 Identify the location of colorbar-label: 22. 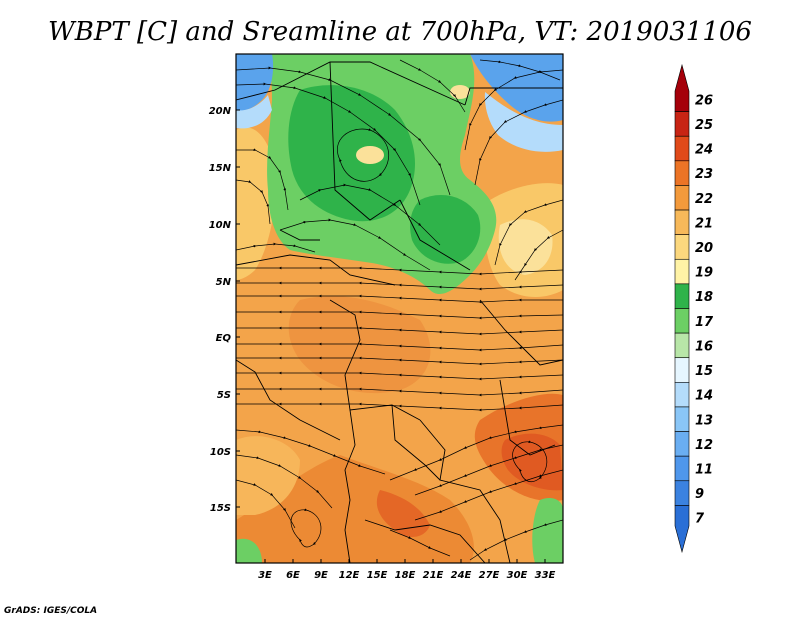
(704, 199).